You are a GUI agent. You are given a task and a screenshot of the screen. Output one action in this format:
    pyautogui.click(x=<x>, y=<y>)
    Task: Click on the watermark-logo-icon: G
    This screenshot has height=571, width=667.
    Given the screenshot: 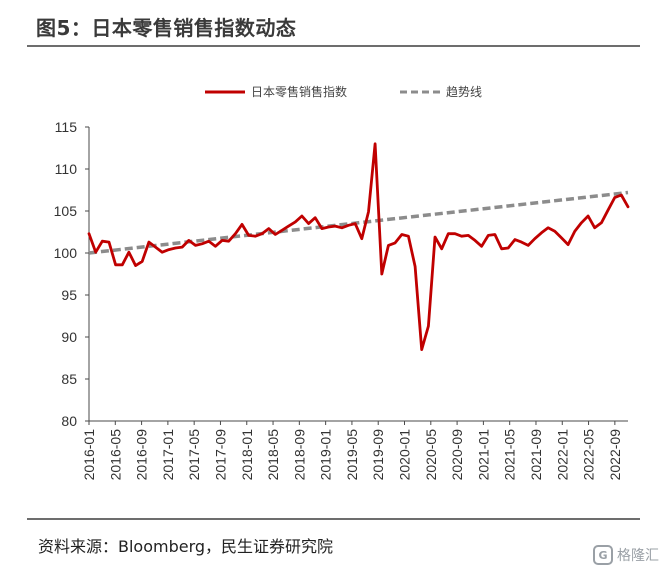 What is the action you would take?
    pyautogui.click(x=603, y=555)
    